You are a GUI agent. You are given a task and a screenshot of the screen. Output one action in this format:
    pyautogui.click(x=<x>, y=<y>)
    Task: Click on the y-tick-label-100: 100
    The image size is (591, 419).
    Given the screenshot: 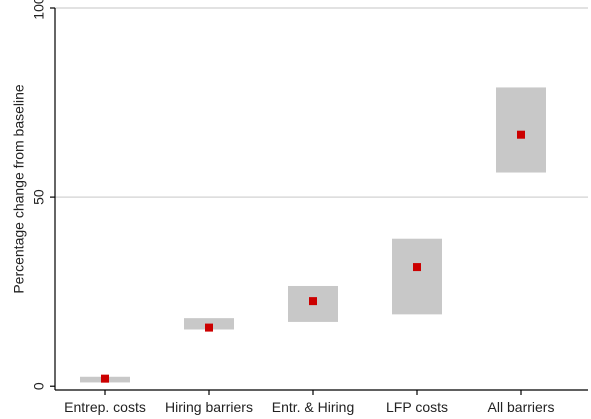 What is the action you would take?
    pyautogui.click(x=39, y=10)
    